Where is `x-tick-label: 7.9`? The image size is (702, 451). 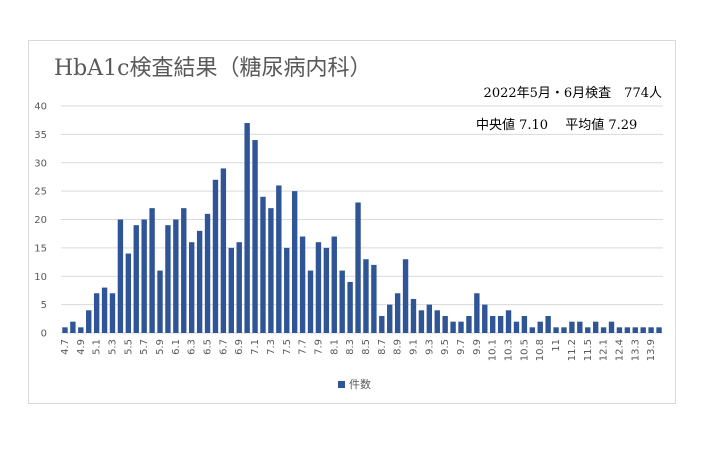 x-tick-label: 7.9 is located at coordinates (318, 347).